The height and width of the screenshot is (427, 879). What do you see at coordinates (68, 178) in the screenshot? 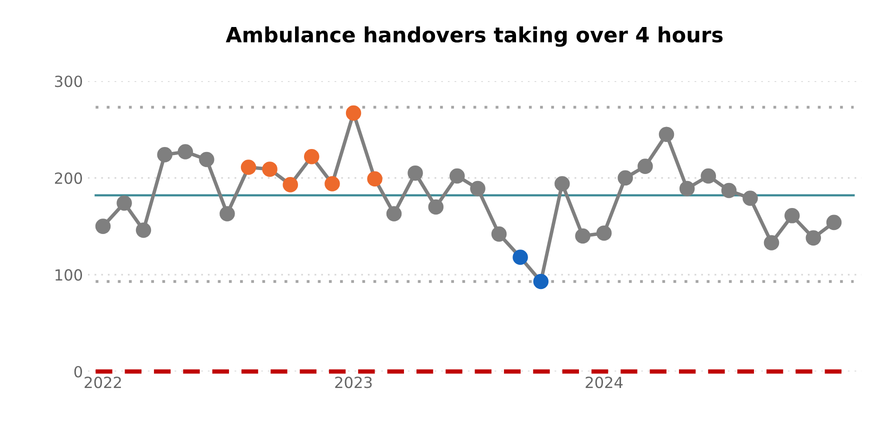
I see `y-tick-label: 200` at bounding box center [68, 178].